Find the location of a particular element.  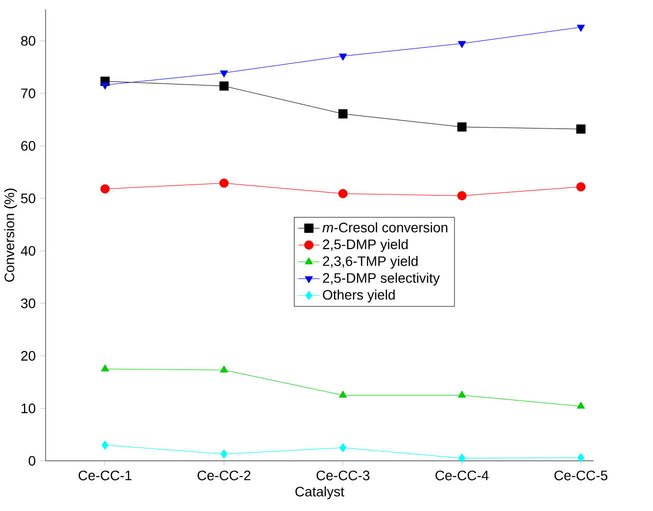

y-tick-label: 80 is located at coordinates (28, 41).